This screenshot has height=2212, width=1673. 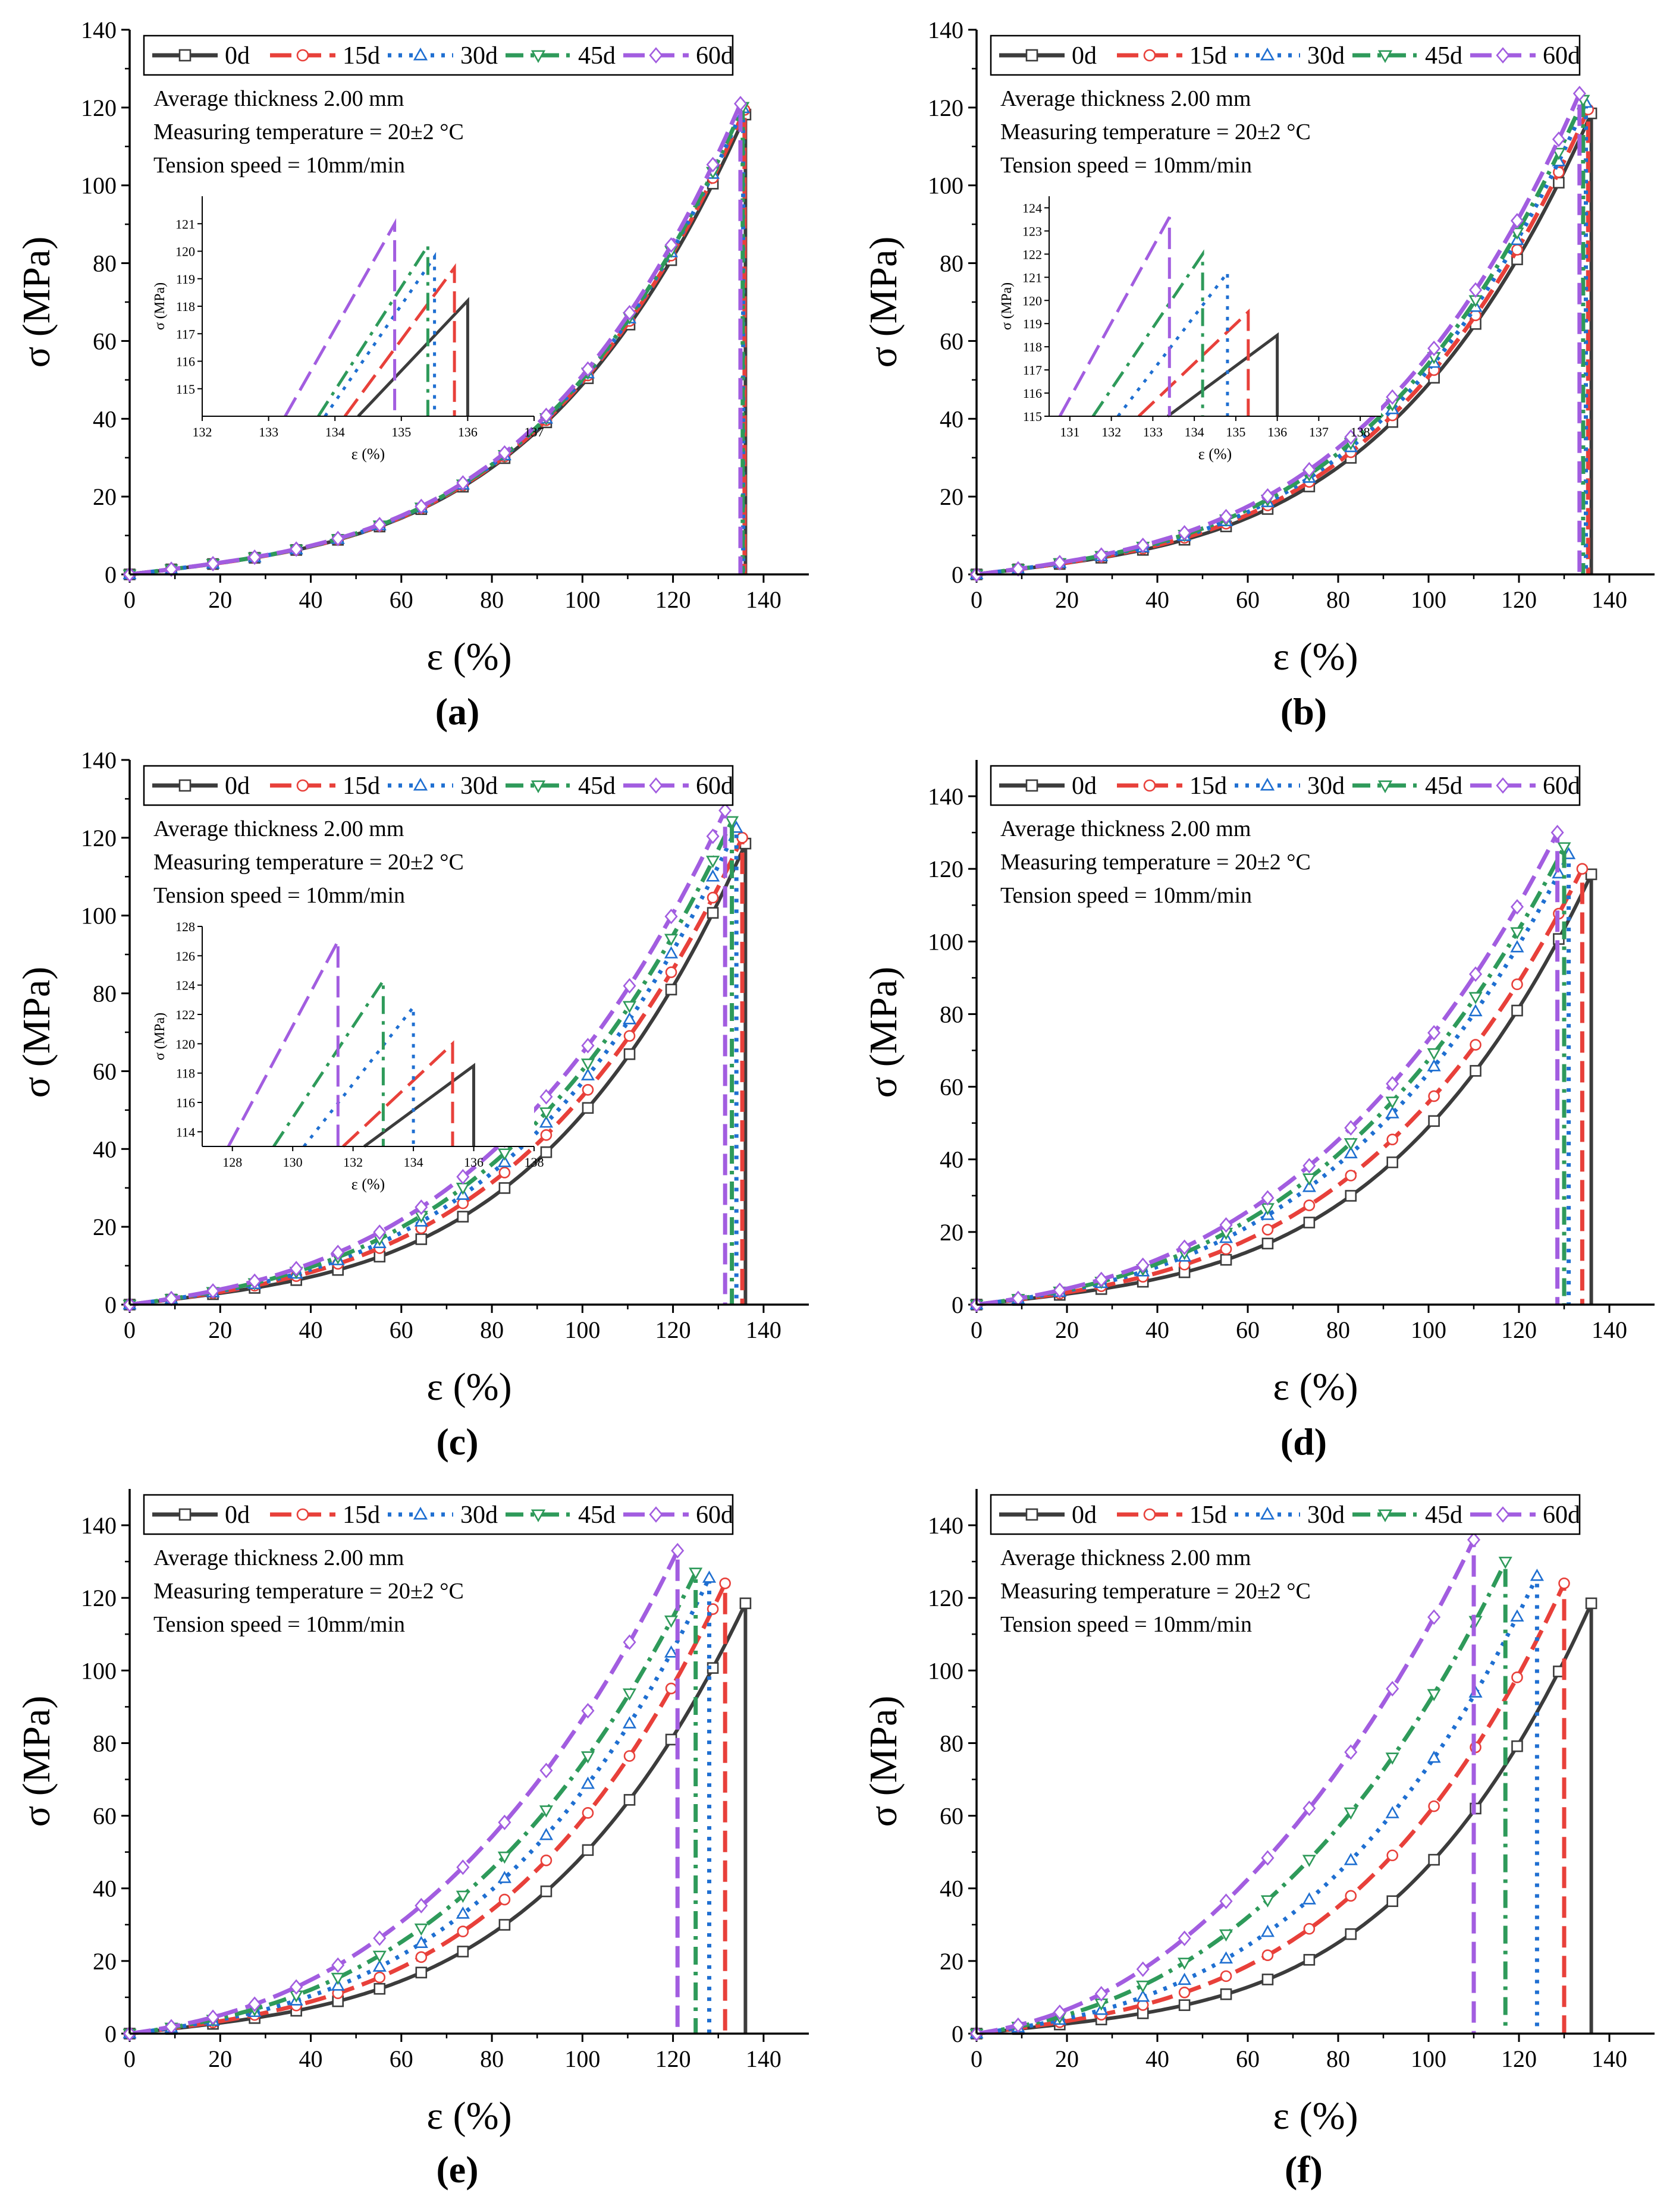 I want to click on inset-y-tick-label: 122, so click(x=185, y=1014).